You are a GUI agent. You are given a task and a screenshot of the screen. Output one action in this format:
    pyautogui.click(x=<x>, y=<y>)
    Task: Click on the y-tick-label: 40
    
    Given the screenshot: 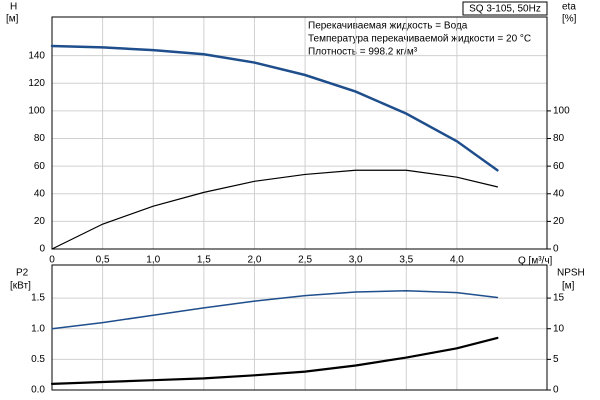 What is the action you would take?
    pyautogui.click(x=40, y=193)
    